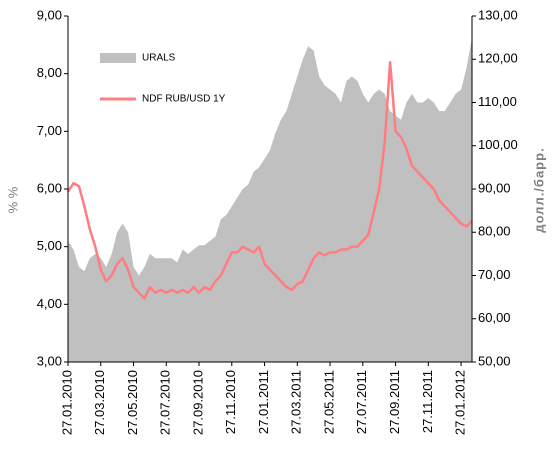 Image resolution: width=553 pixels, height=463 pixels. I want to click on y-tick-label: 3,00, so click(49, 360).